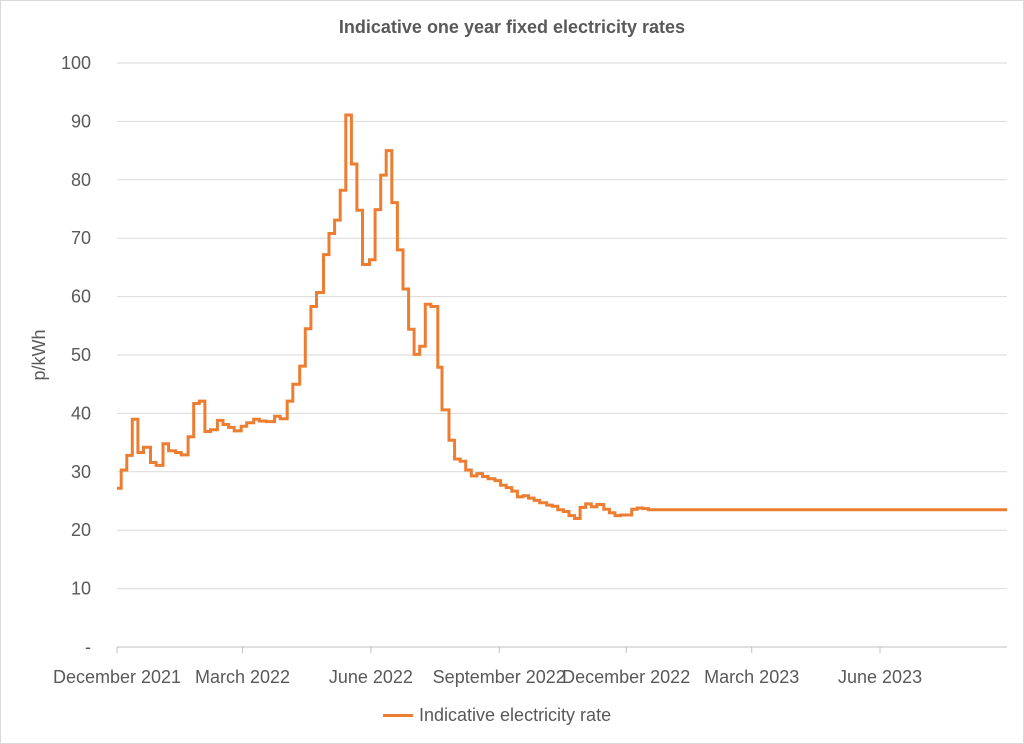  What do you see at coordinates (81, 589) in the screenshot?
I see `y-tick-label: 10` at bounding box center [81, 589].